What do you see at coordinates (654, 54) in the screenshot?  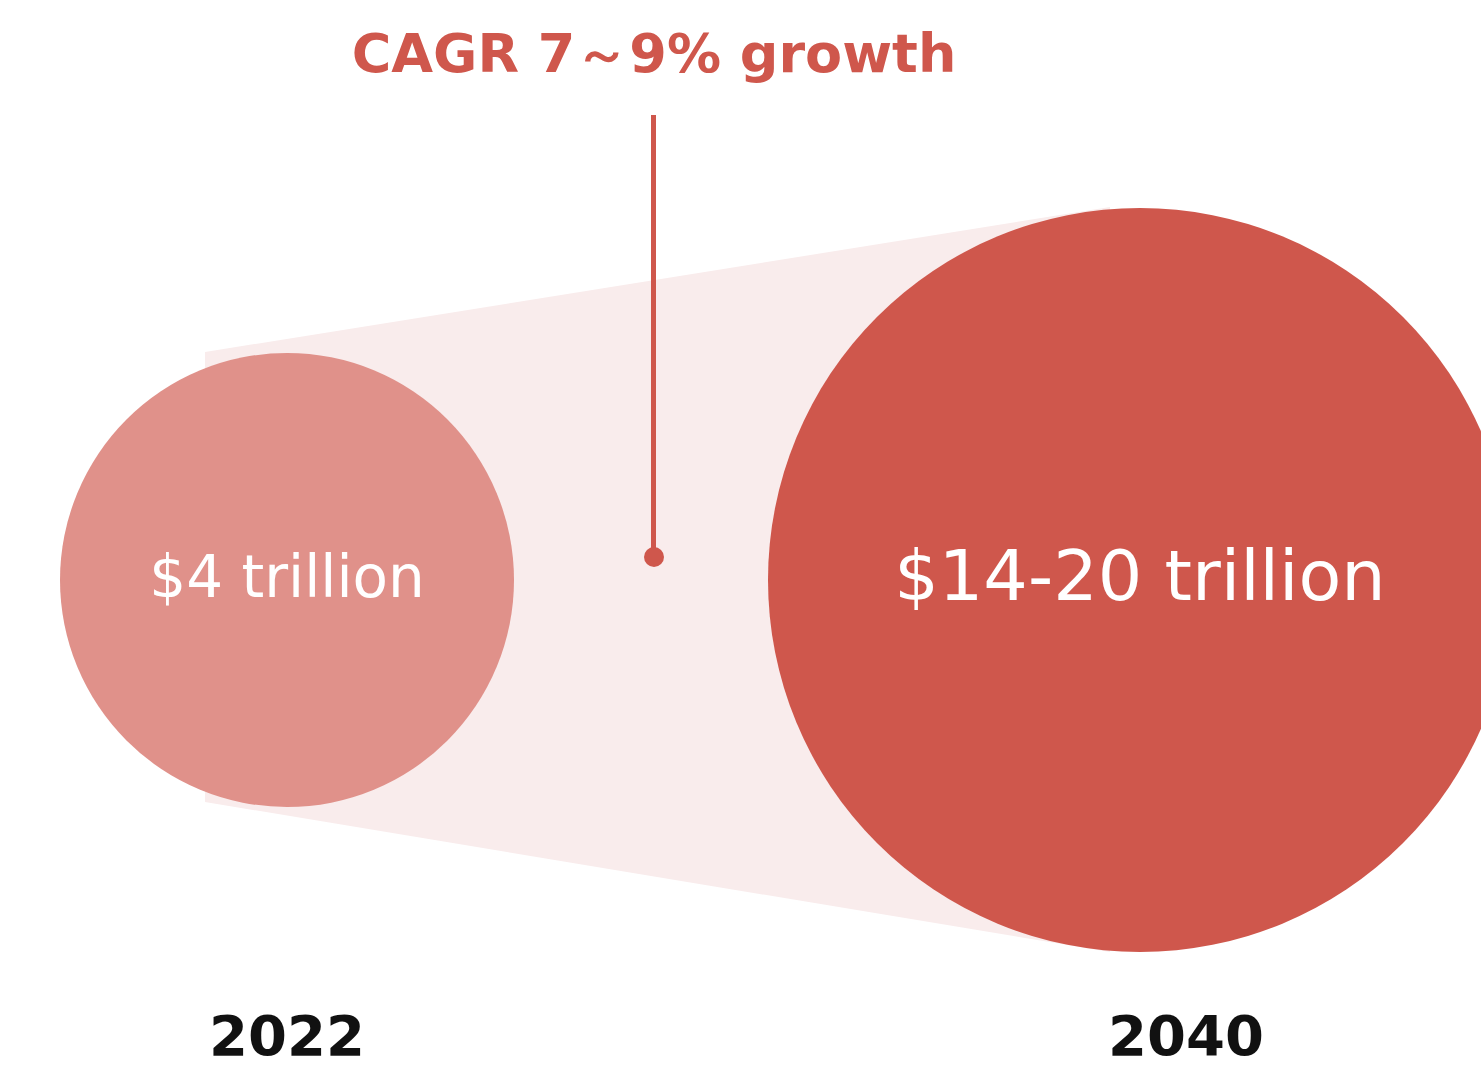 I see `text: CAGR 7～9% growth` at bounding box center [654, 54].